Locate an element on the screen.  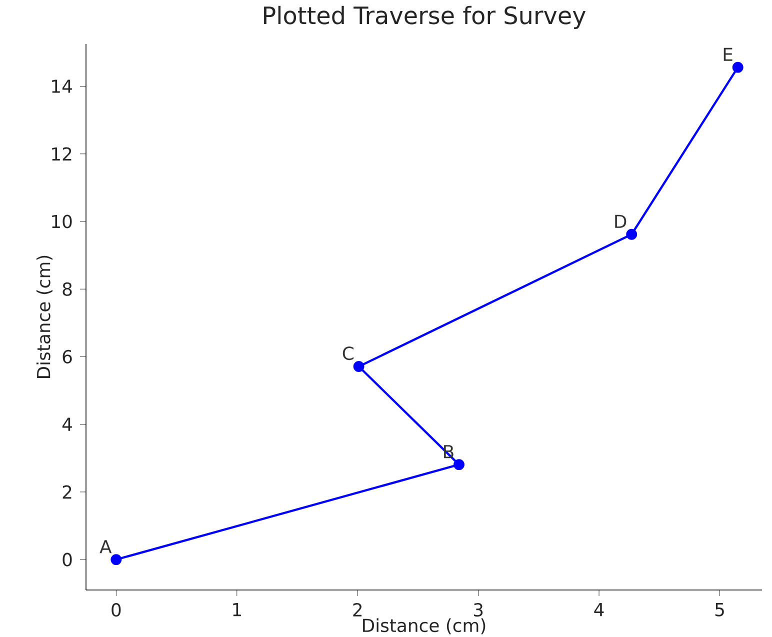
annotation: D is located at coordinates (620, 221).